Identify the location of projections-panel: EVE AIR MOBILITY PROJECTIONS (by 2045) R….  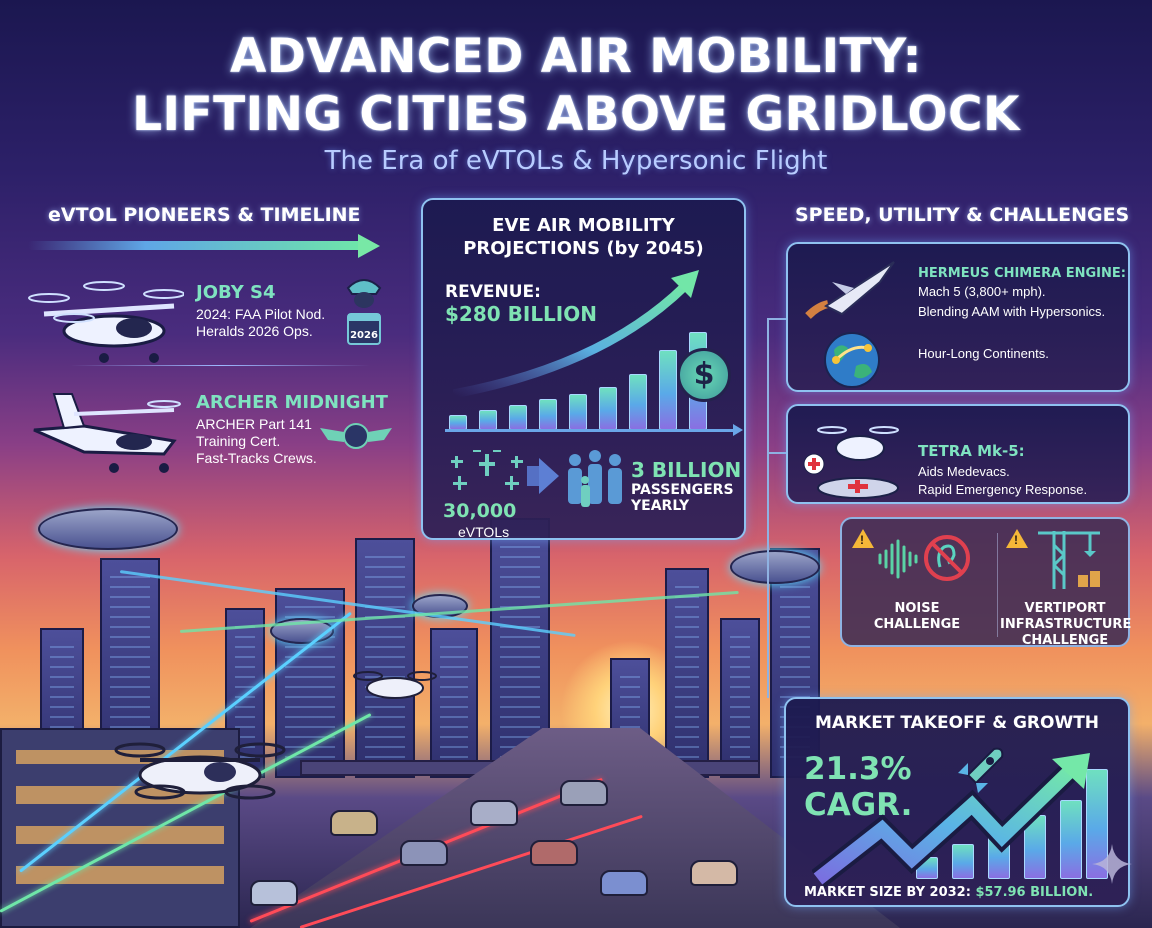
(583, 369).